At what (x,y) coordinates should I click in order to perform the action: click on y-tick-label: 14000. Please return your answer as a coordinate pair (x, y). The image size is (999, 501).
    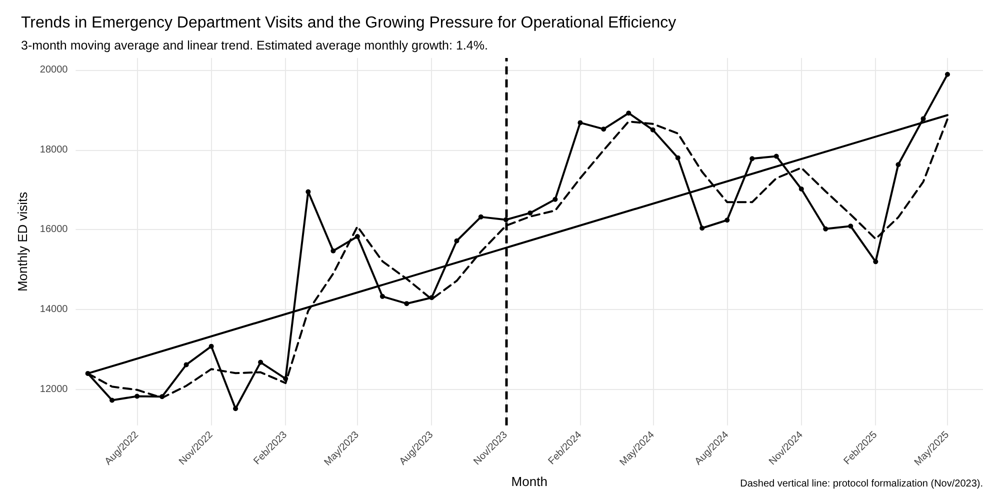
    Looking at the image, I should click on (54, 310).